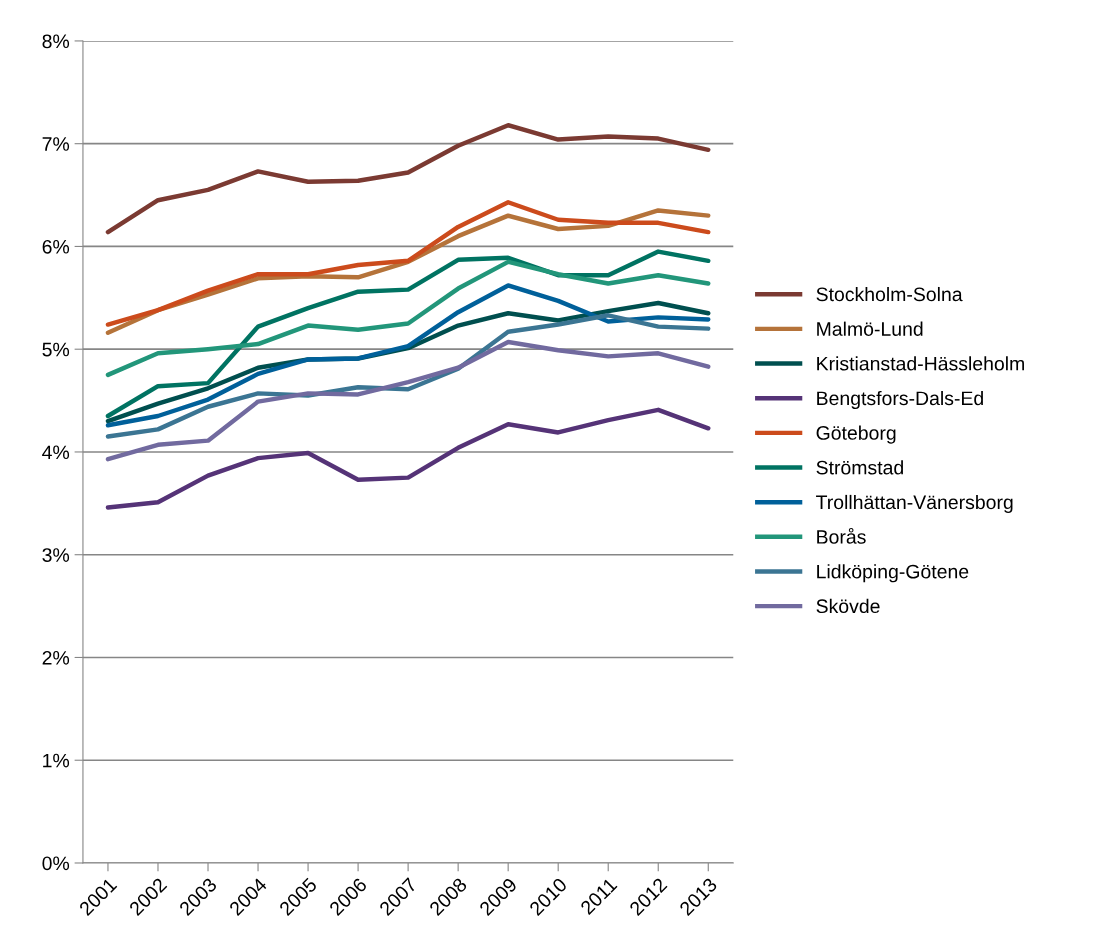 The height and width of the screenshot is (952, 1106). I want to click on y-tick-label: 7%, so click(56, 144).